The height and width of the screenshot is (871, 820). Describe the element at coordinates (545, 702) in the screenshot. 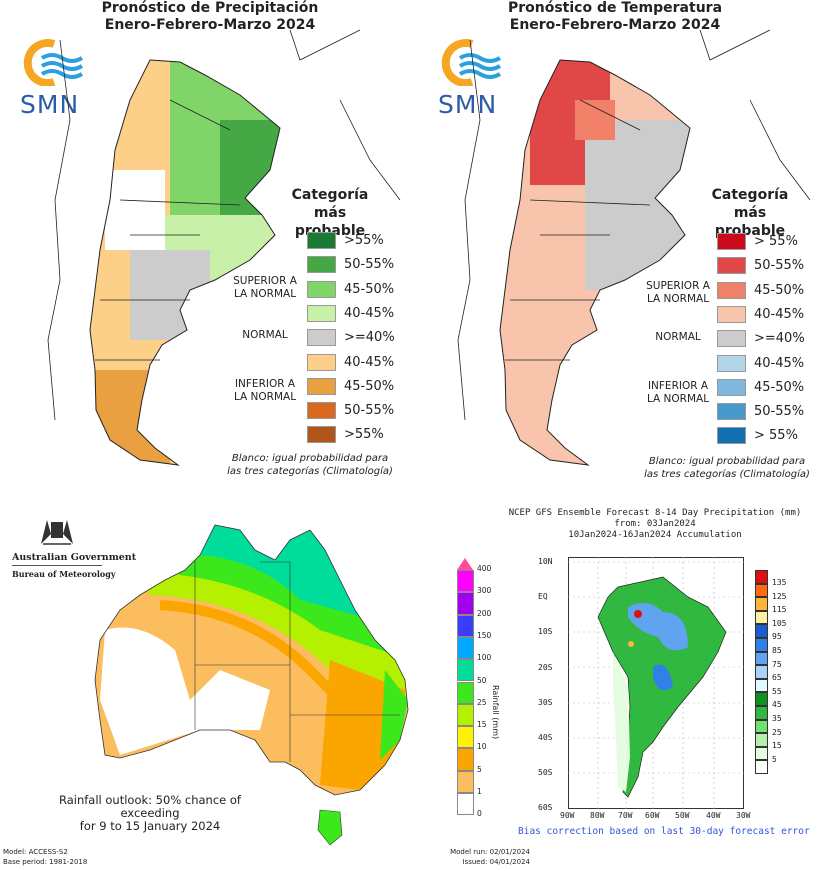

I see `latitude-tick: 30S` at that location.